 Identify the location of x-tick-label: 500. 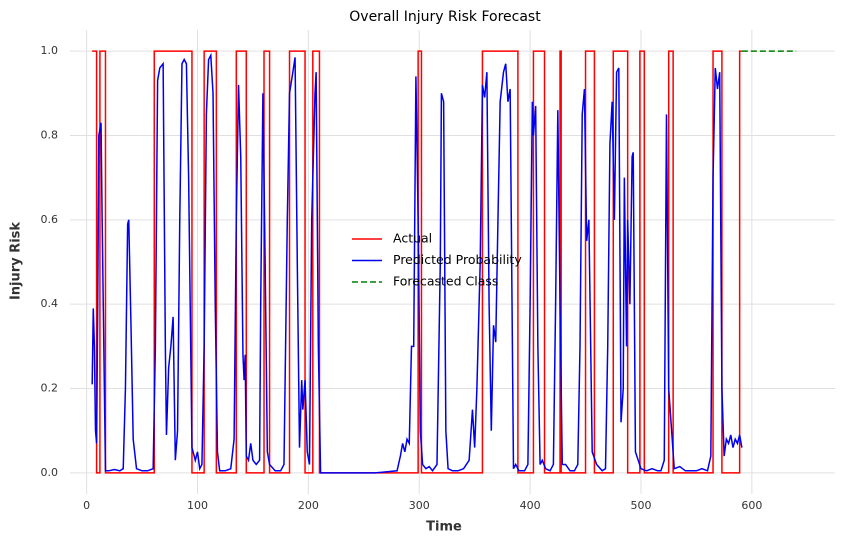
(640, 505).